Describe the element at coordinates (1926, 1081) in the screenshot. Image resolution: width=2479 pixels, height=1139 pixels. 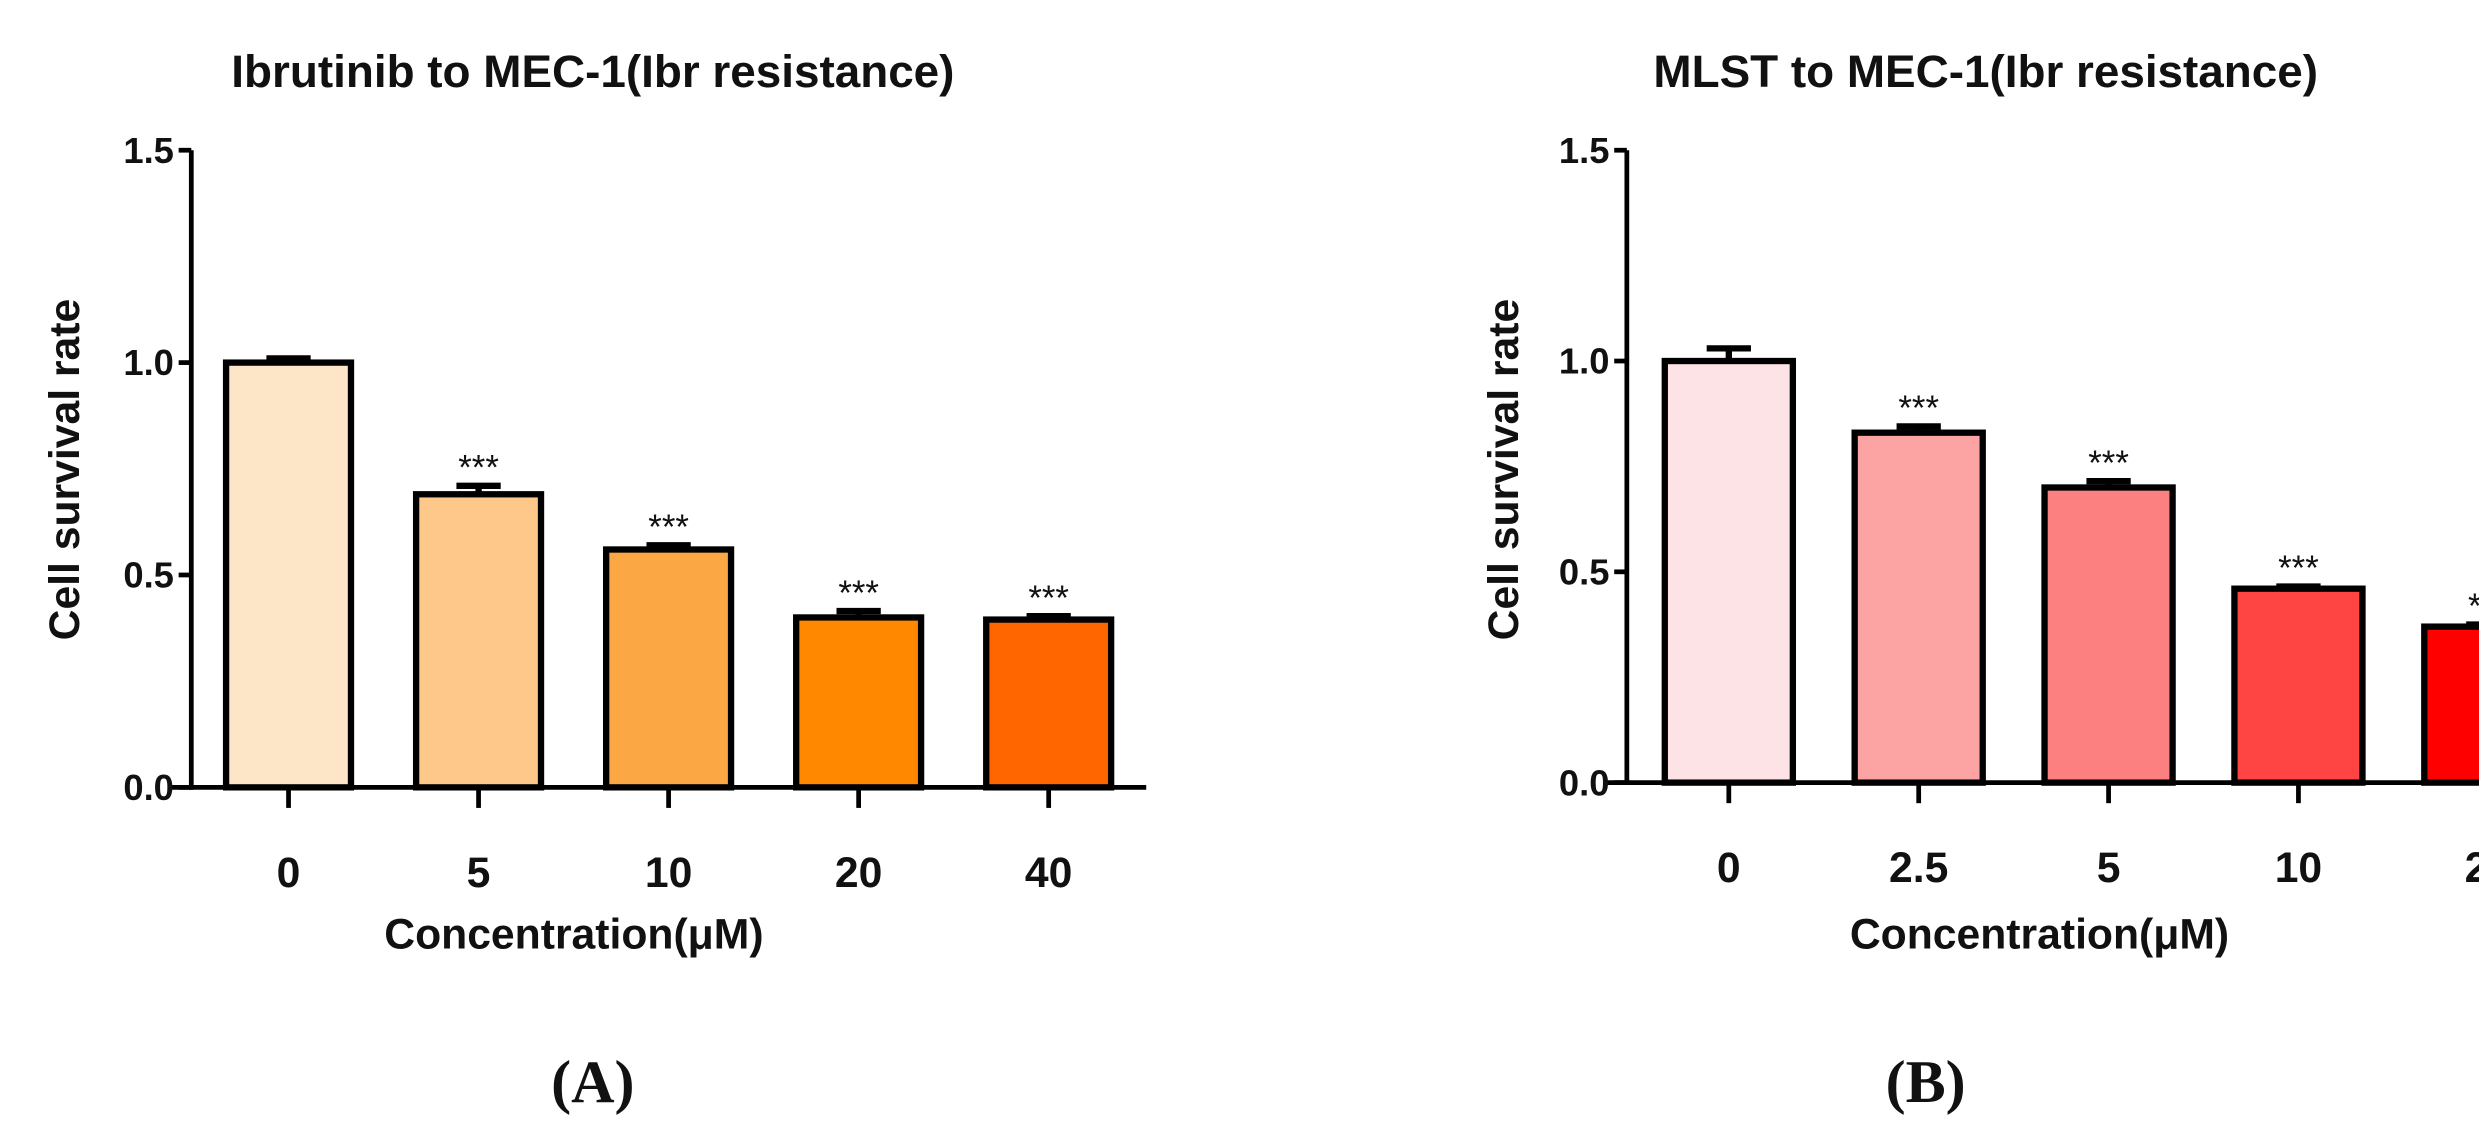
I see `panel-label: (B)` at that location.